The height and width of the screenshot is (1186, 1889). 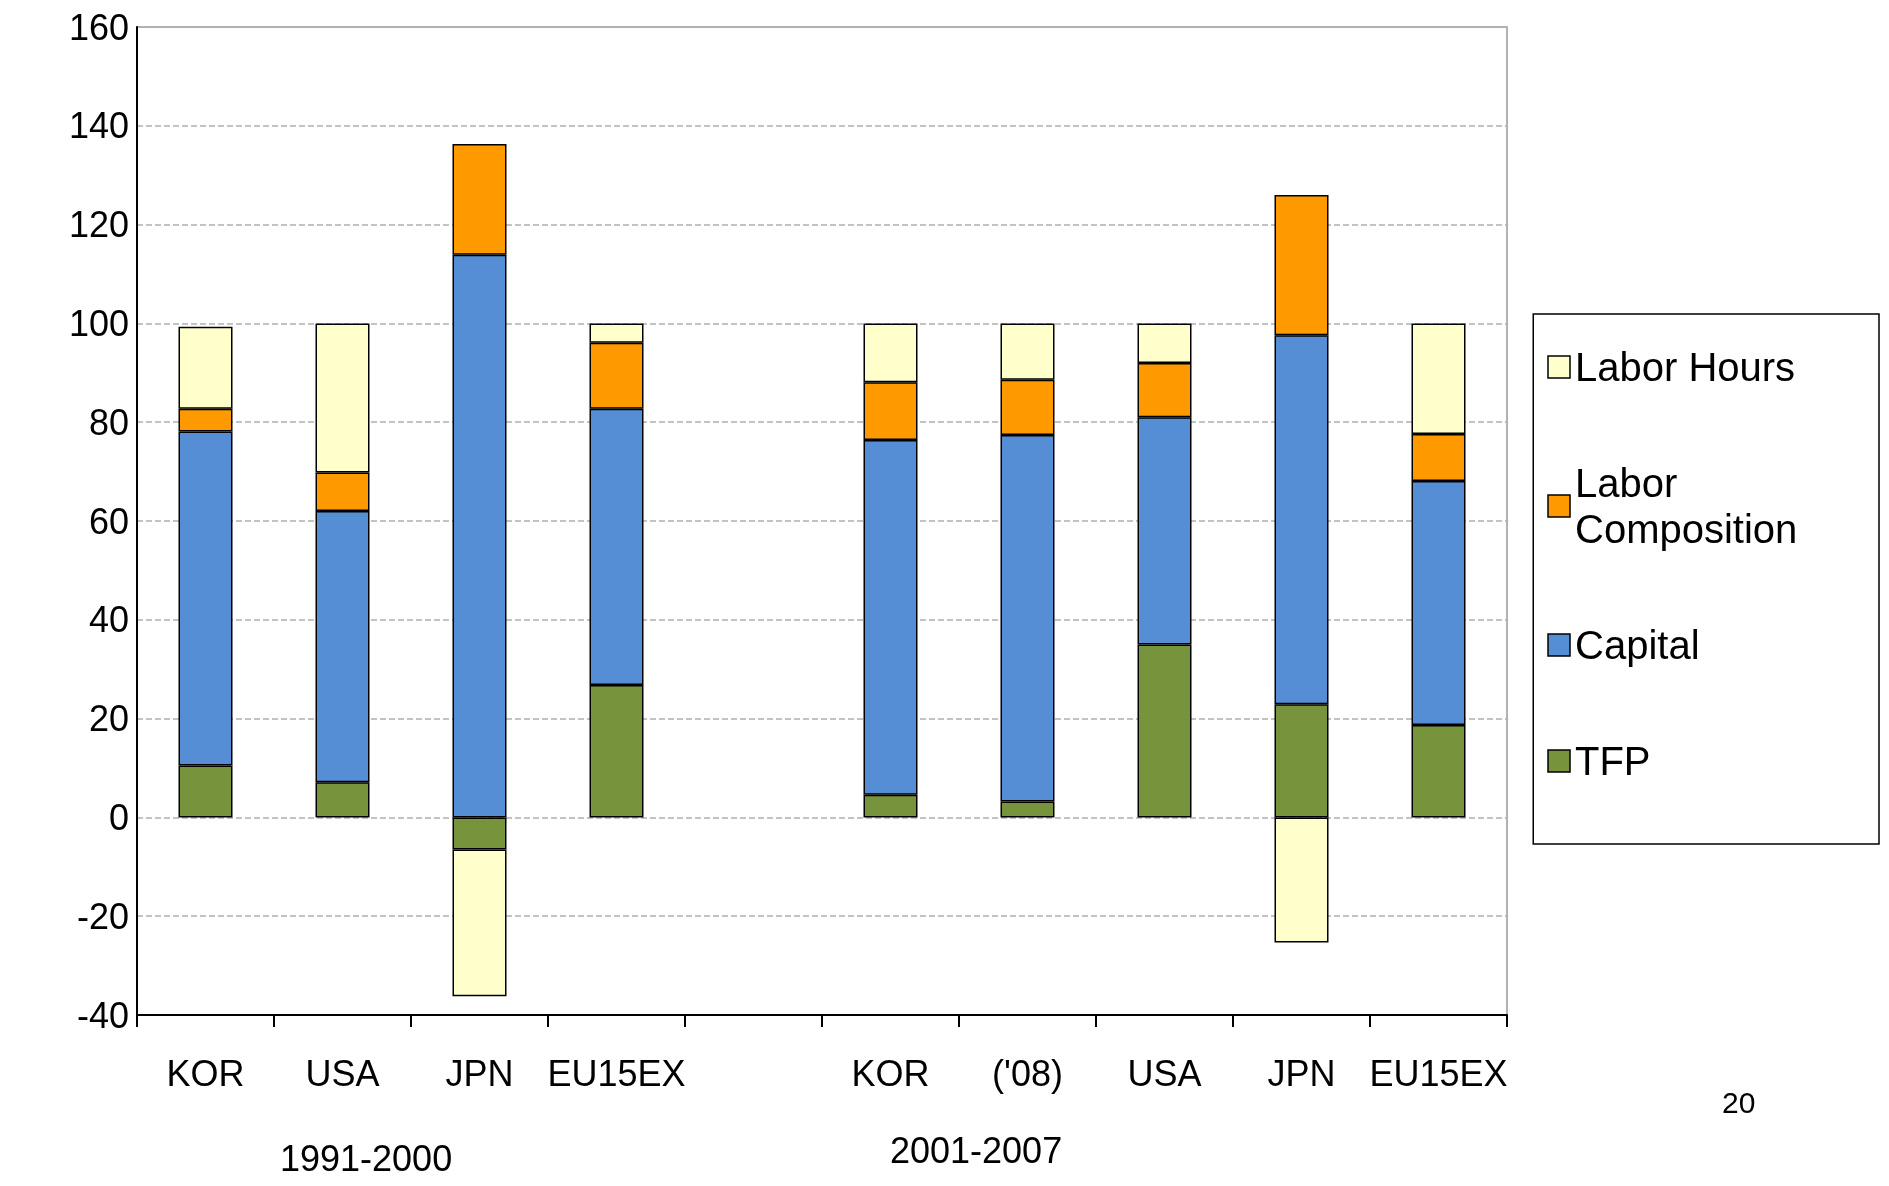 What do you see at coordinates (108, 422) in the screenshot?
I see `y-tick-label: 80` at bounding box center [108, 422].